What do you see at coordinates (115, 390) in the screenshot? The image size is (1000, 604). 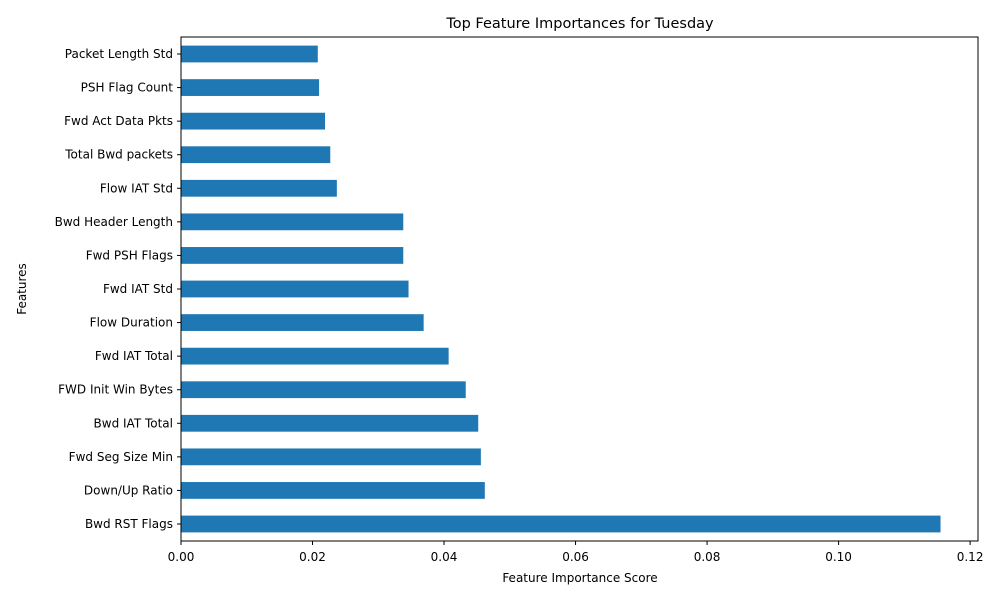 I see `y-tick-label: FWD Init Win Bytes` at bounding box center [115, 390].